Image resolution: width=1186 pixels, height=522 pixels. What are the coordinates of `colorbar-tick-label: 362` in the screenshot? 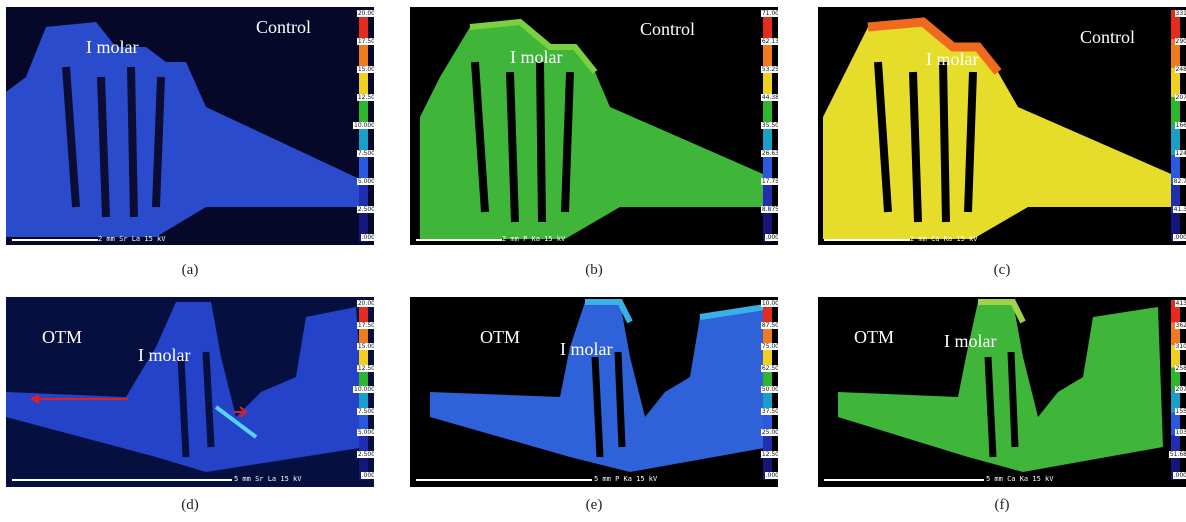 It's located at (1180, 325).